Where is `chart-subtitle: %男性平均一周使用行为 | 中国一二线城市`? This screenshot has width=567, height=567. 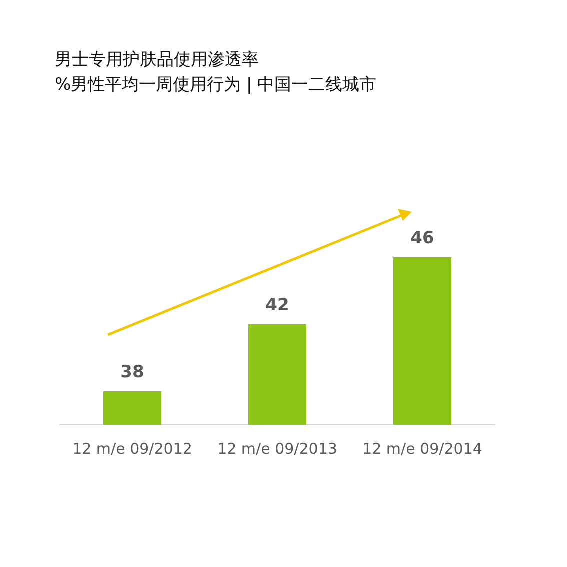 chart-subtitle: %男性平均一周使用行为 | 中国一二线城市 is located at coordinates (216, 85).